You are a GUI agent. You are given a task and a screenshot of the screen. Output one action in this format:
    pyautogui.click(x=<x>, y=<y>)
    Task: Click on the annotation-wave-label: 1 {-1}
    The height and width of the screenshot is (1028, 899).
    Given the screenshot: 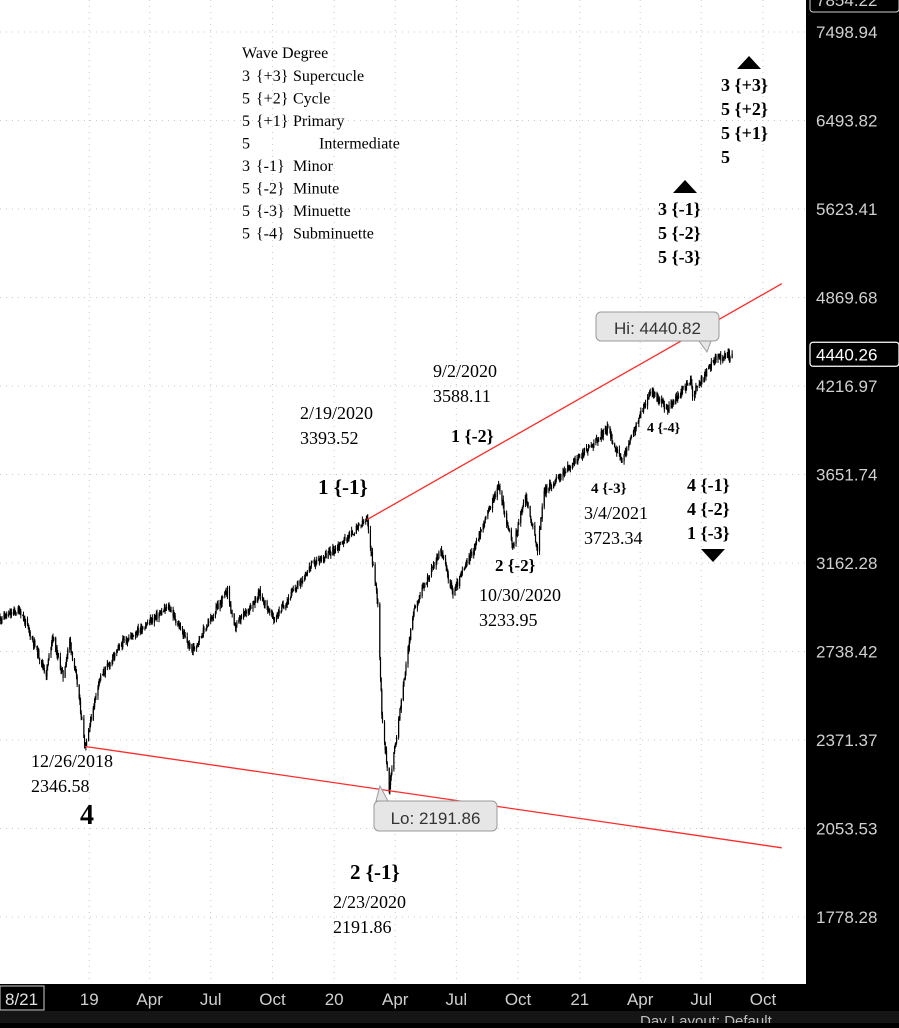 What is the action you would take?
    pyautogui.click(x=343, y=487)
    